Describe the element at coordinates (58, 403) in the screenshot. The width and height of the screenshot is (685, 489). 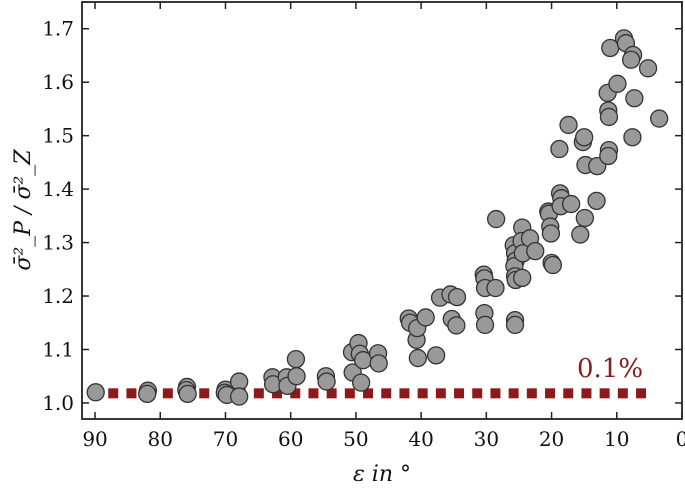
I see `y-tick-label: 1.0` at that location.